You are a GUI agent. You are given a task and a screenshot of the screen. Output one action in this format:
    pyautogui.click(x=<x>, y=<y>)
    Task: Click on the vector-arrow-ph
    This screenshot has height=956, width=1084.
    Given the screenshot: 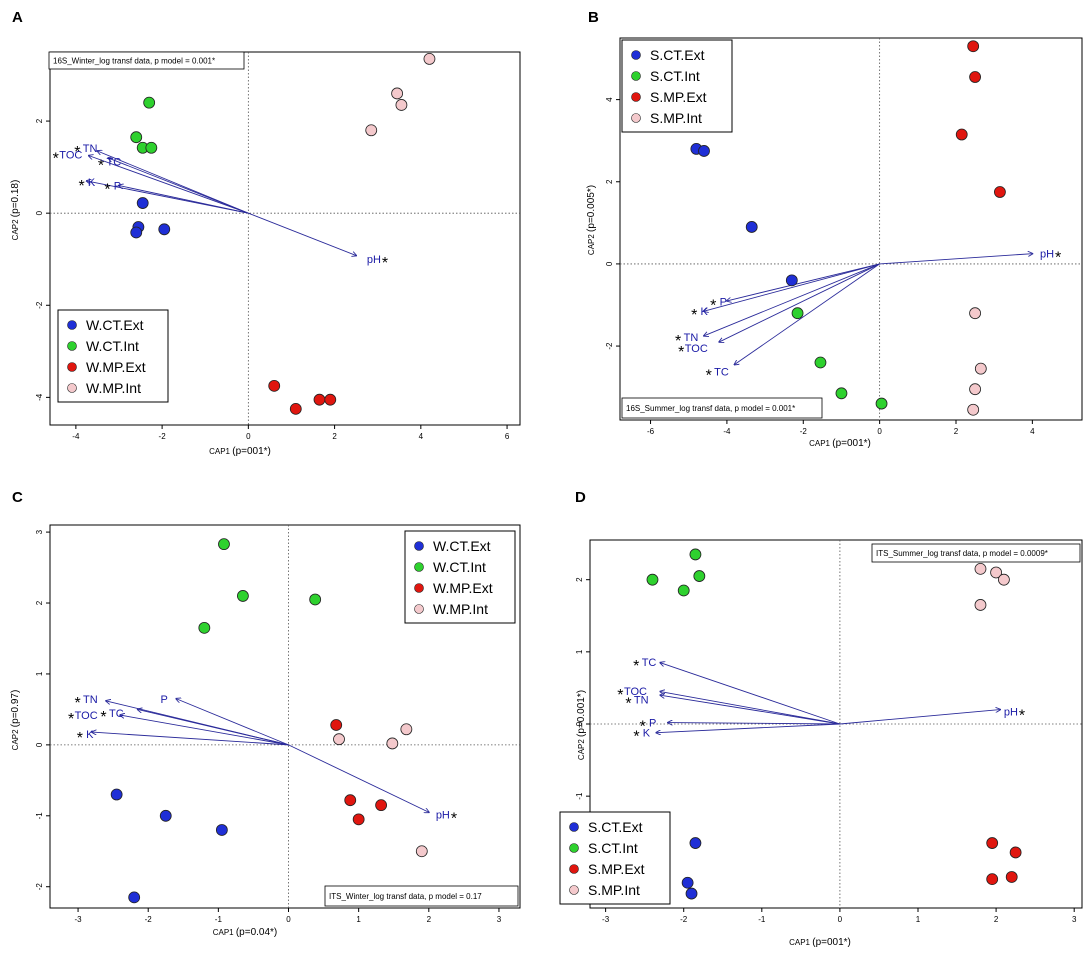 What is the action you would take?
    pyautogui.click(x=302, y=233)
    